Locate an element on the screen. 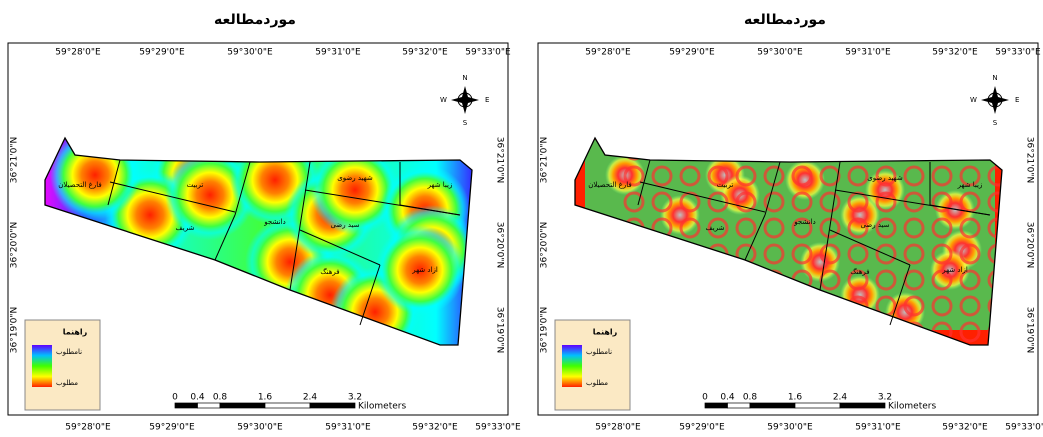 Image resolution: width=1043 pixels, height=437 pixels. district-label: زیبا شهر is located at coordinates (970, 185).